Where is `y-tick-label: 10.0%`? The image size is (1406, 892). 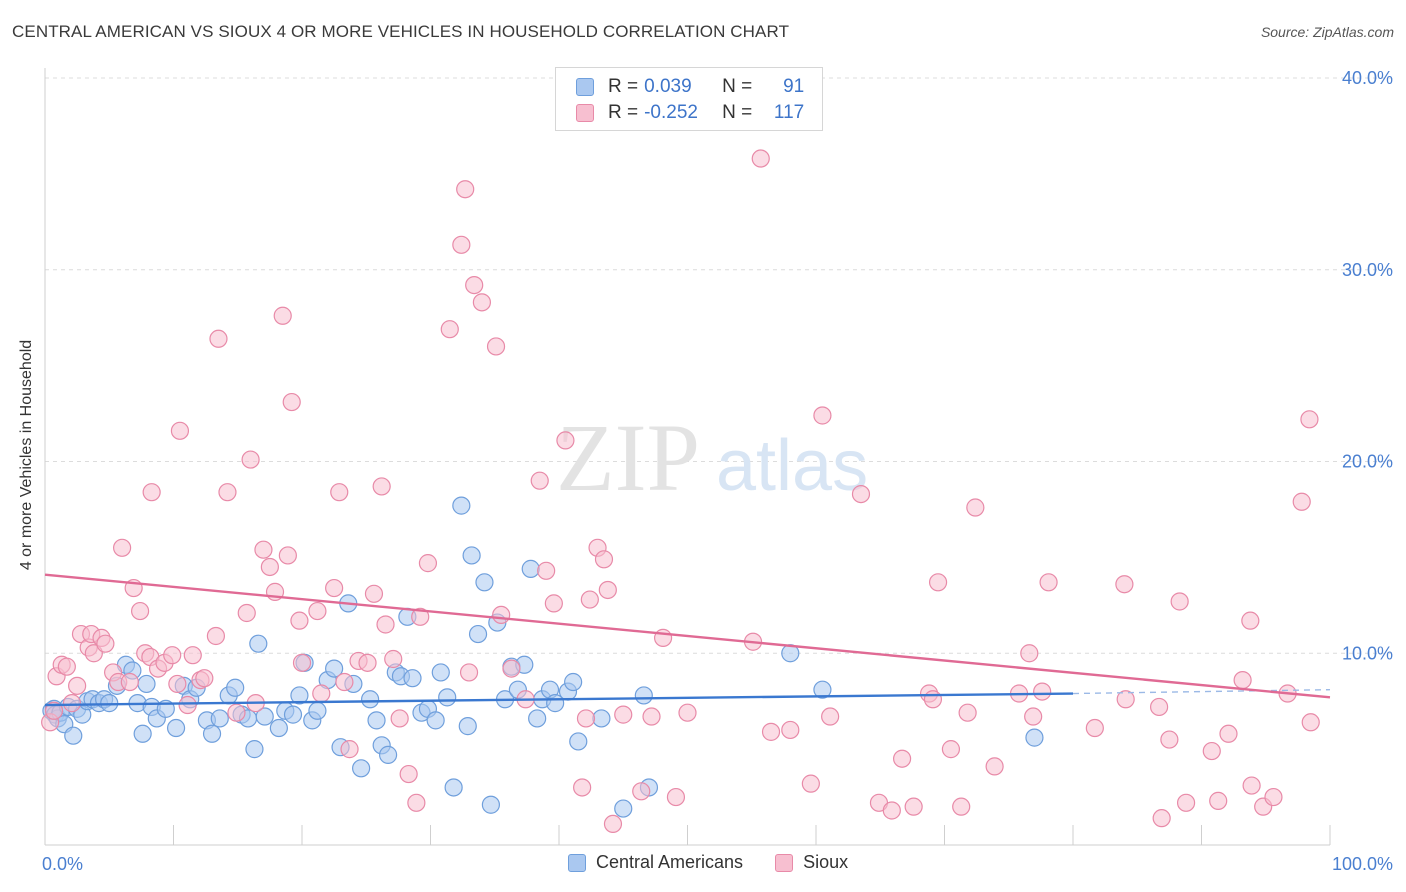
y-tick-label: 10.0% is located at coordinates (1367, 653).